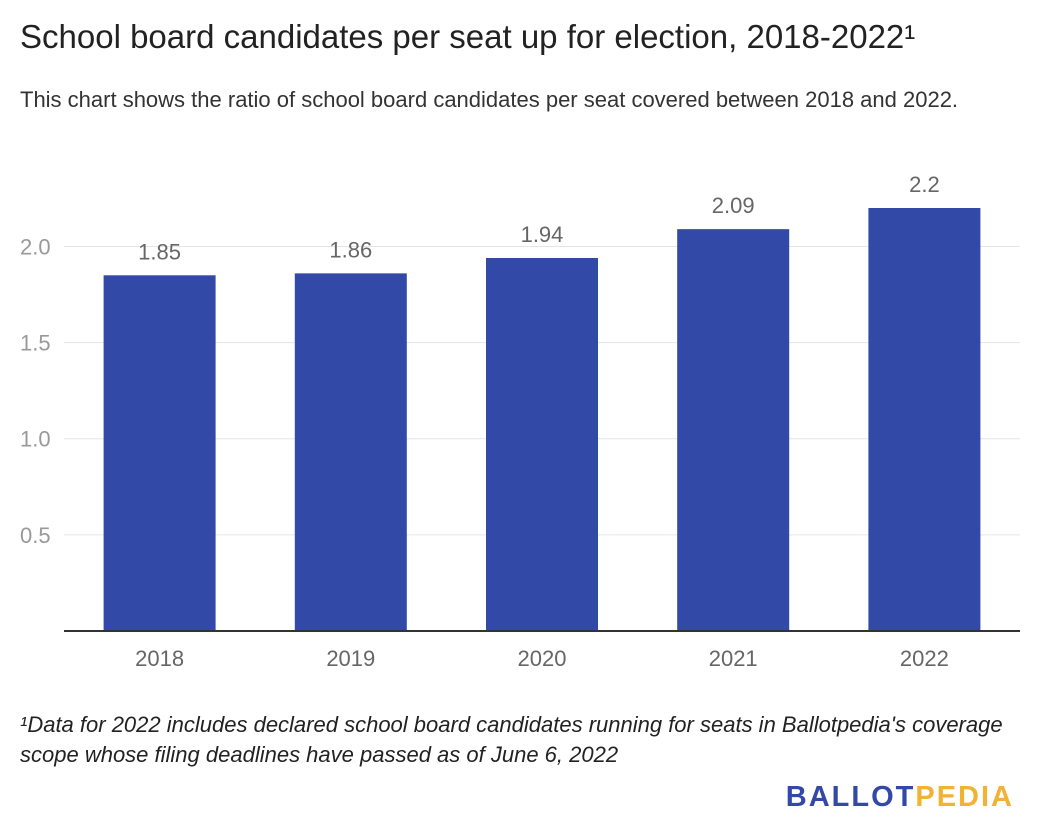 Image resolution: width=1040 pixels, height=840 pixels. Describe the element at coordinates (350, 249) in the screenshot. I see `value-label: 1.86` at that location.